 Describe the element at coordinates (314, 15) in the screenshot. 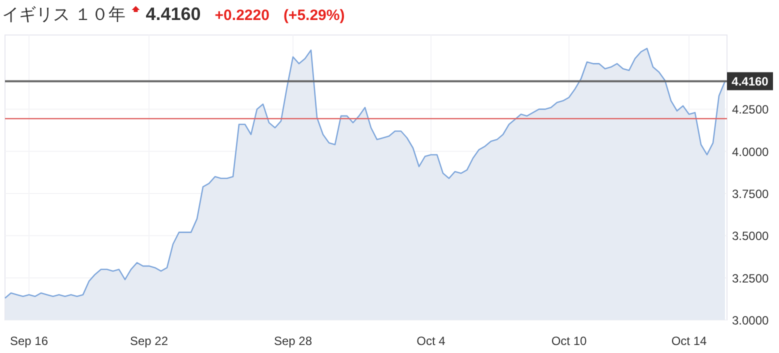

I see `text: (+5.29%)` at that location.